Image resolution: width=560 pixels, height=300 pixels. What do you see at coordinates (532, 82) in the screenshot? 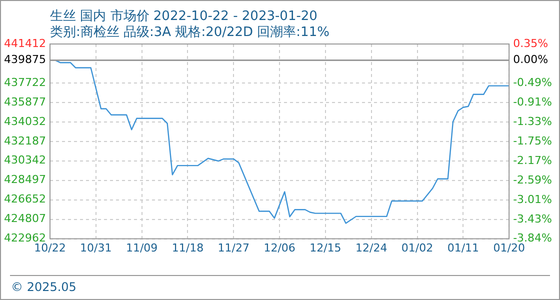
I see `y2-tick-label: -0.49%` at bounding box center [532, 82].